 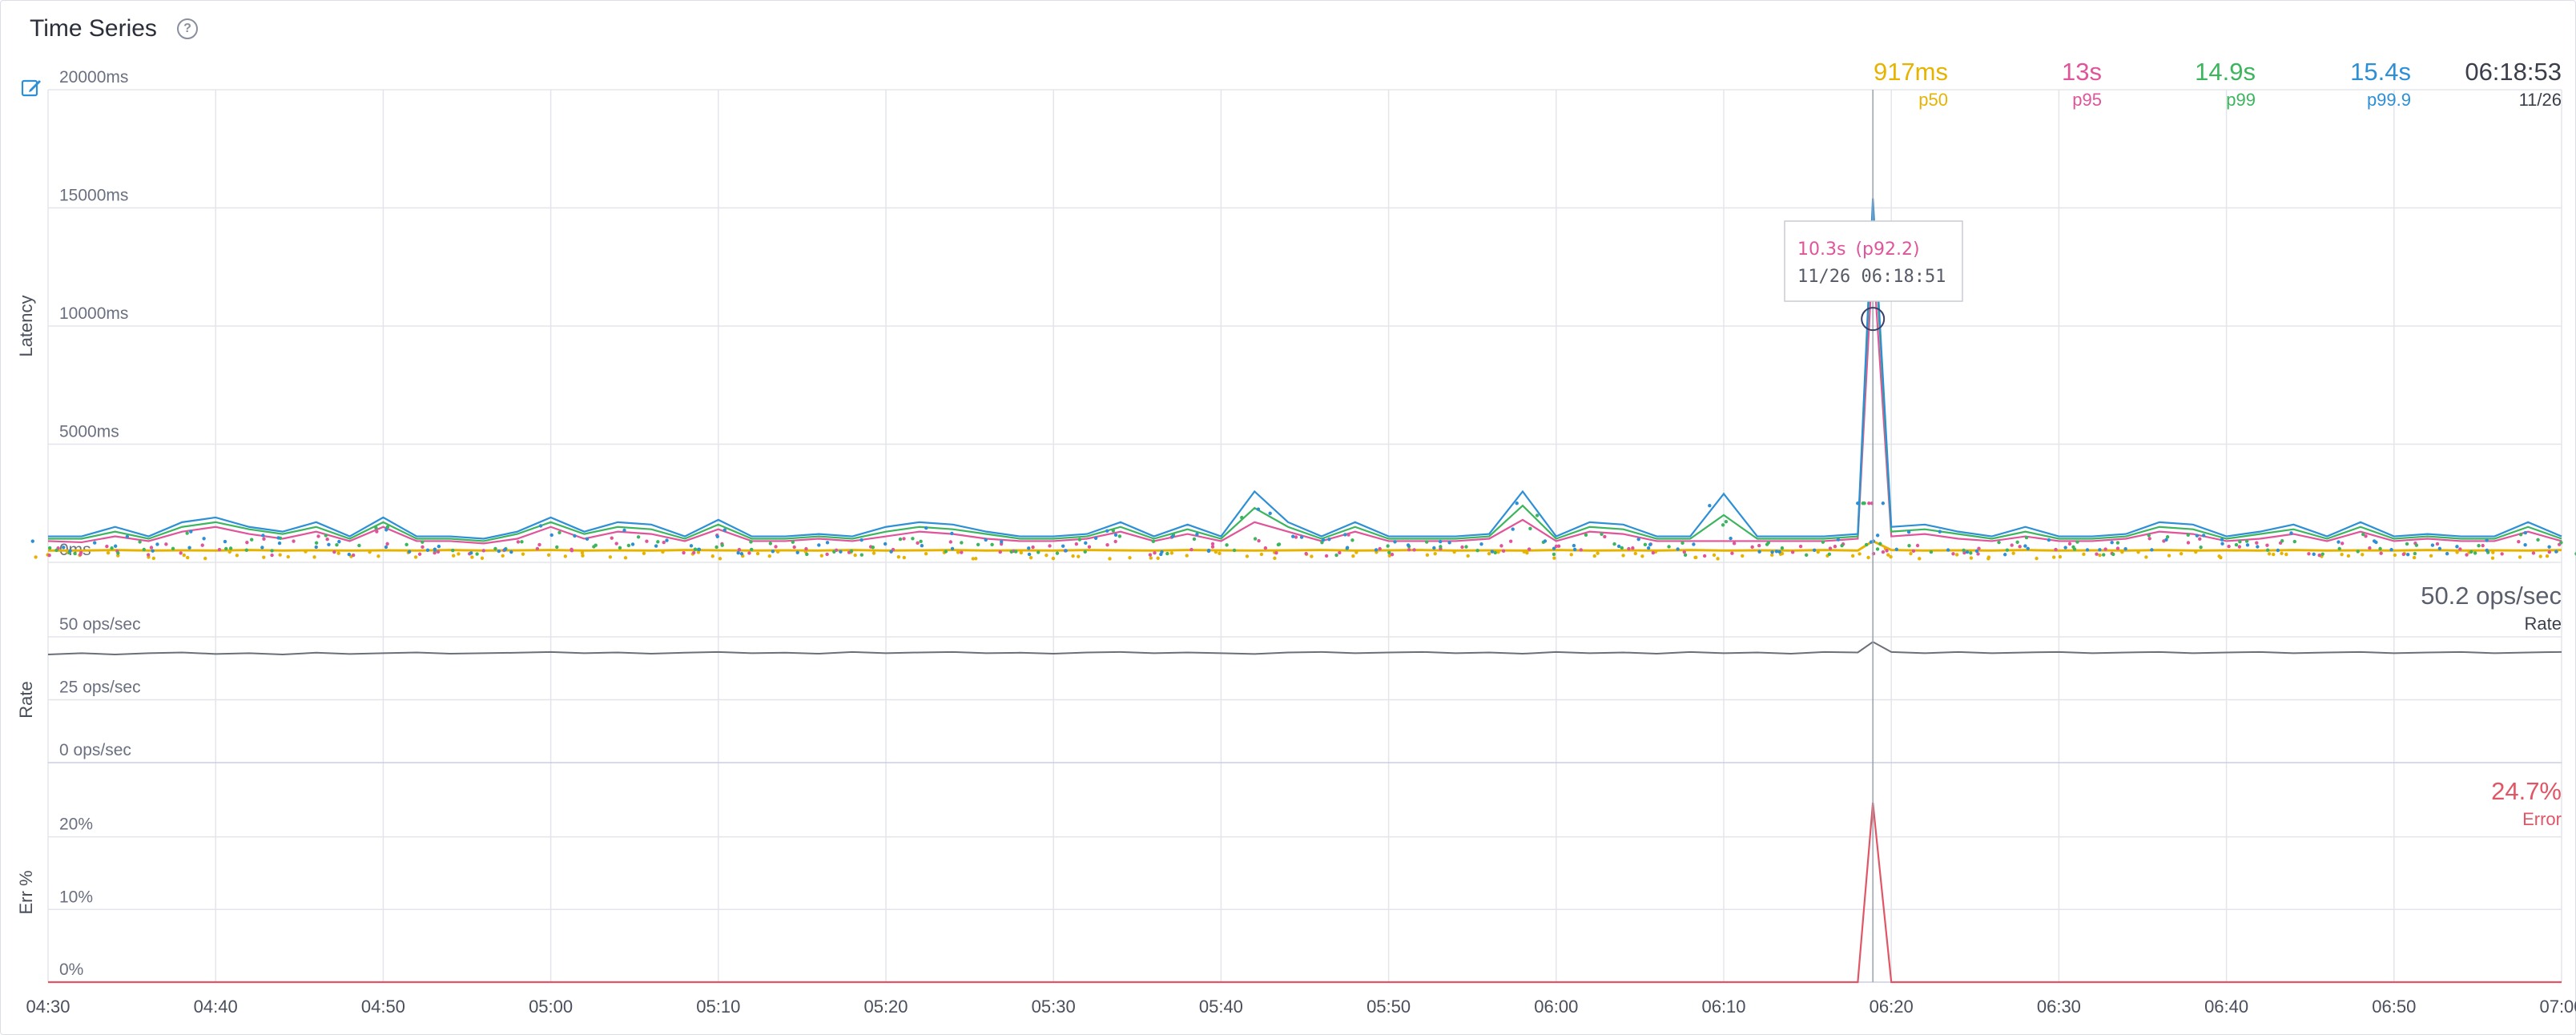 I want to click on help-icon: ?, so click(x=188, y=28).